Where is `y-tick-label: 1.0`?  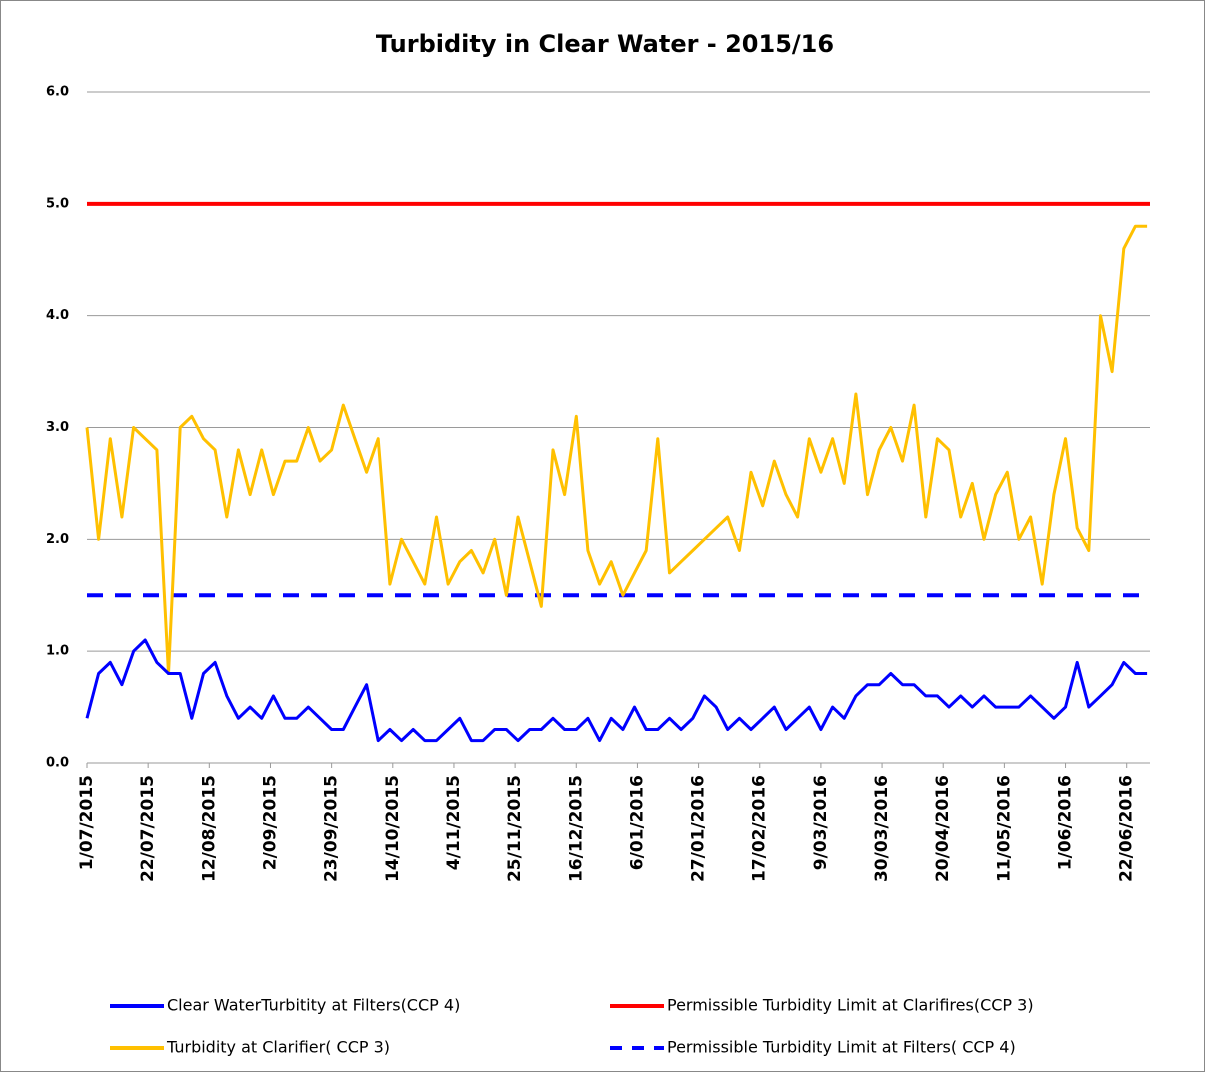 y-tick-label: 1.0 is located at coordinates (57, 651).